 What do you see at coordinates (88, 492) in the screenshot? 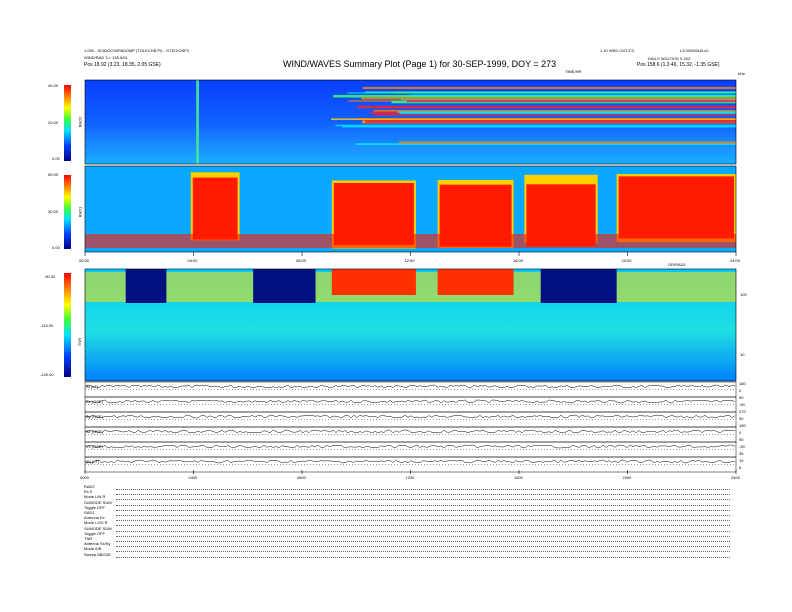
I see `footer-param: Rx 0` at bounding box center [88, 492].